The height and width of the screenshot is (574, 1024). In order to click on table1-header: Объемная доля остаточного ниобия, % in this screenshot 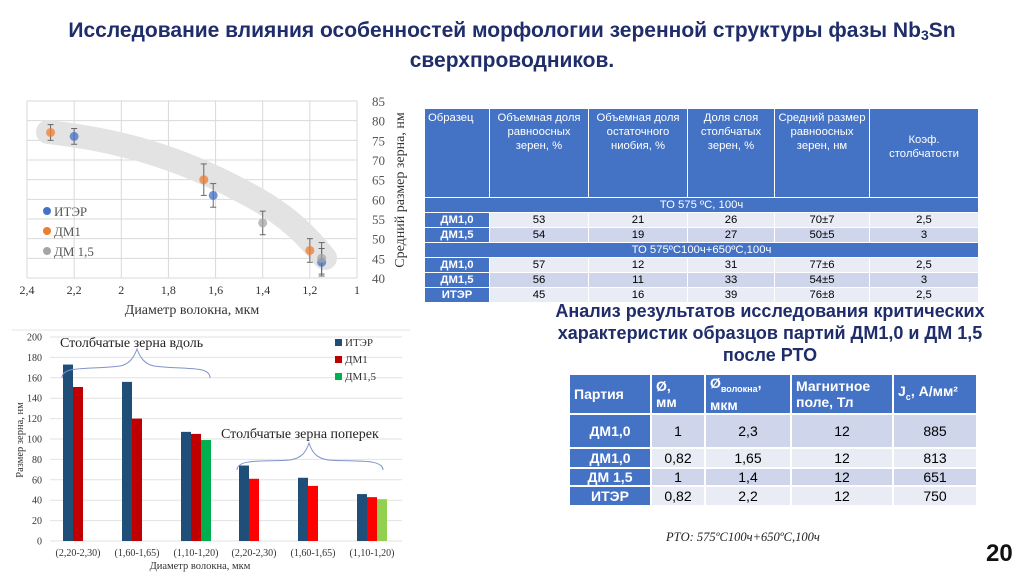, I will do `click(638, 153)`.